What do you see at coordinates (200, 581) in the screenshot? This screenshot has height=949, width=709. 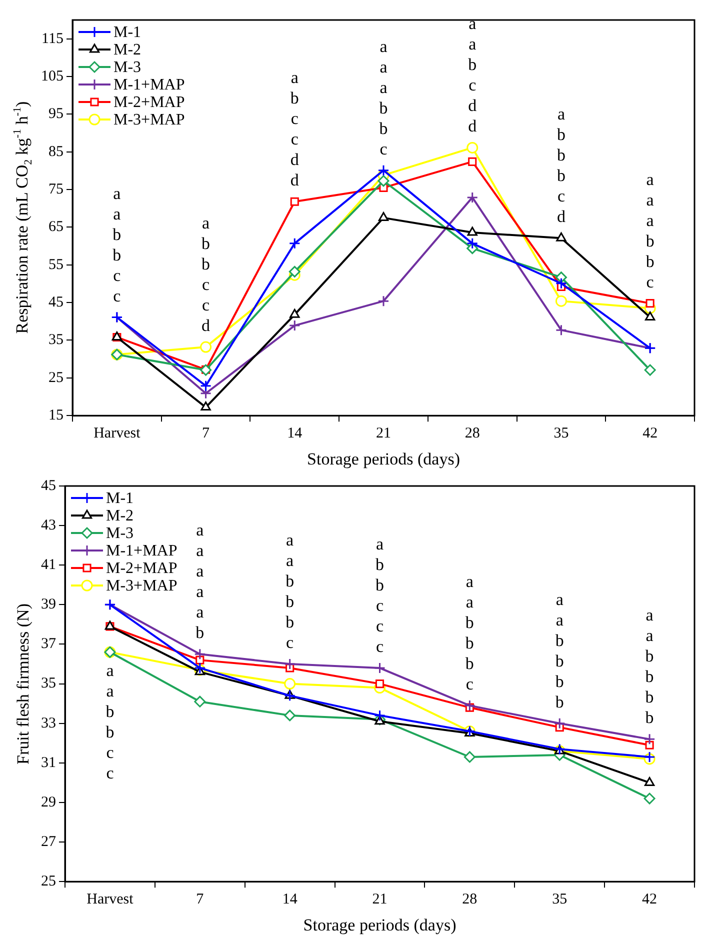 I see `annotation: a a a a a b` at bounding box center [200, 581].